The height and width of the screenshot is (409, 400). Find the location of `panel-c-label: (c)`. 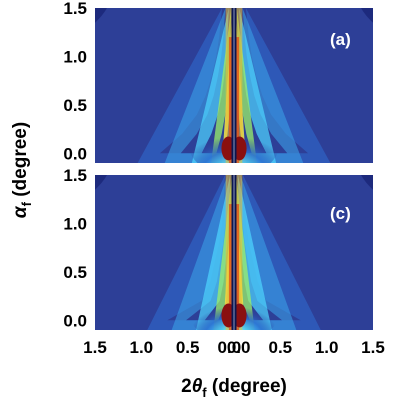

panel-c-label: (c) is located at coordinates (340, 213).